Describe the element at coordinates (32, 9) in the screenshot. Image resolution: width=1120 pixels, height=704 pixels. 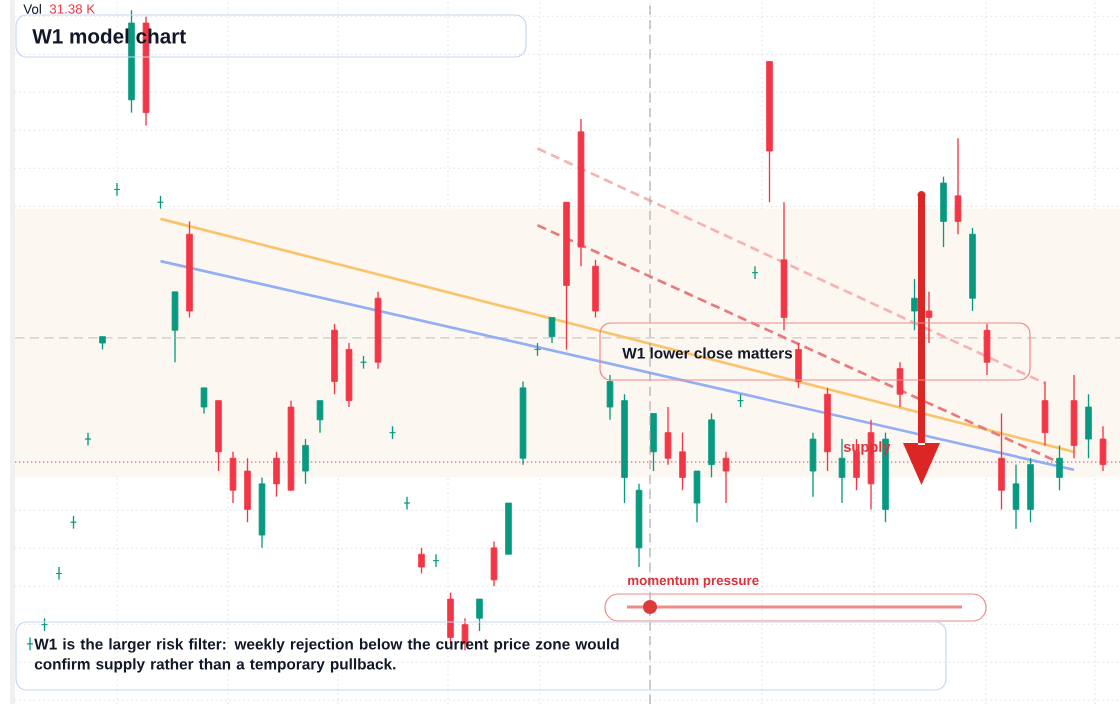
I see `annotation: Vol` at that location.